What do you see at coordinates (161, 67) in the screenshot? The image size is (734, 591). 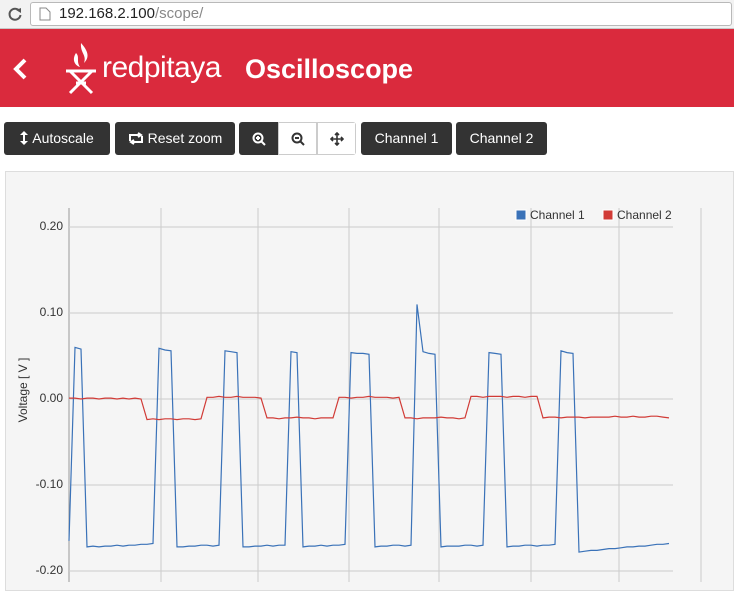 I see `logo-text: redpitaya` at bounding box center [161, 67].